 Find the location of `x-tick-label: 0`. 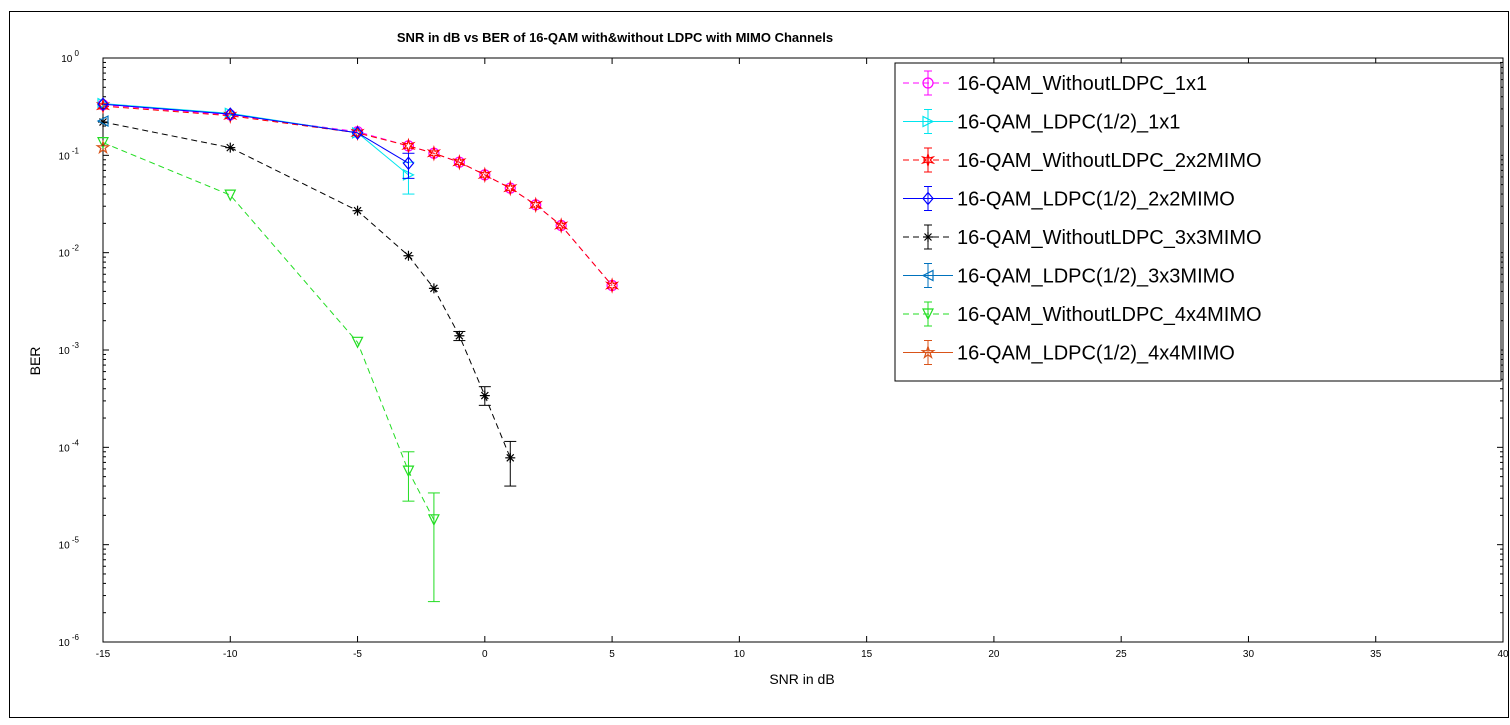

x-tick-label: 0 is located at coordinates (485, 654).